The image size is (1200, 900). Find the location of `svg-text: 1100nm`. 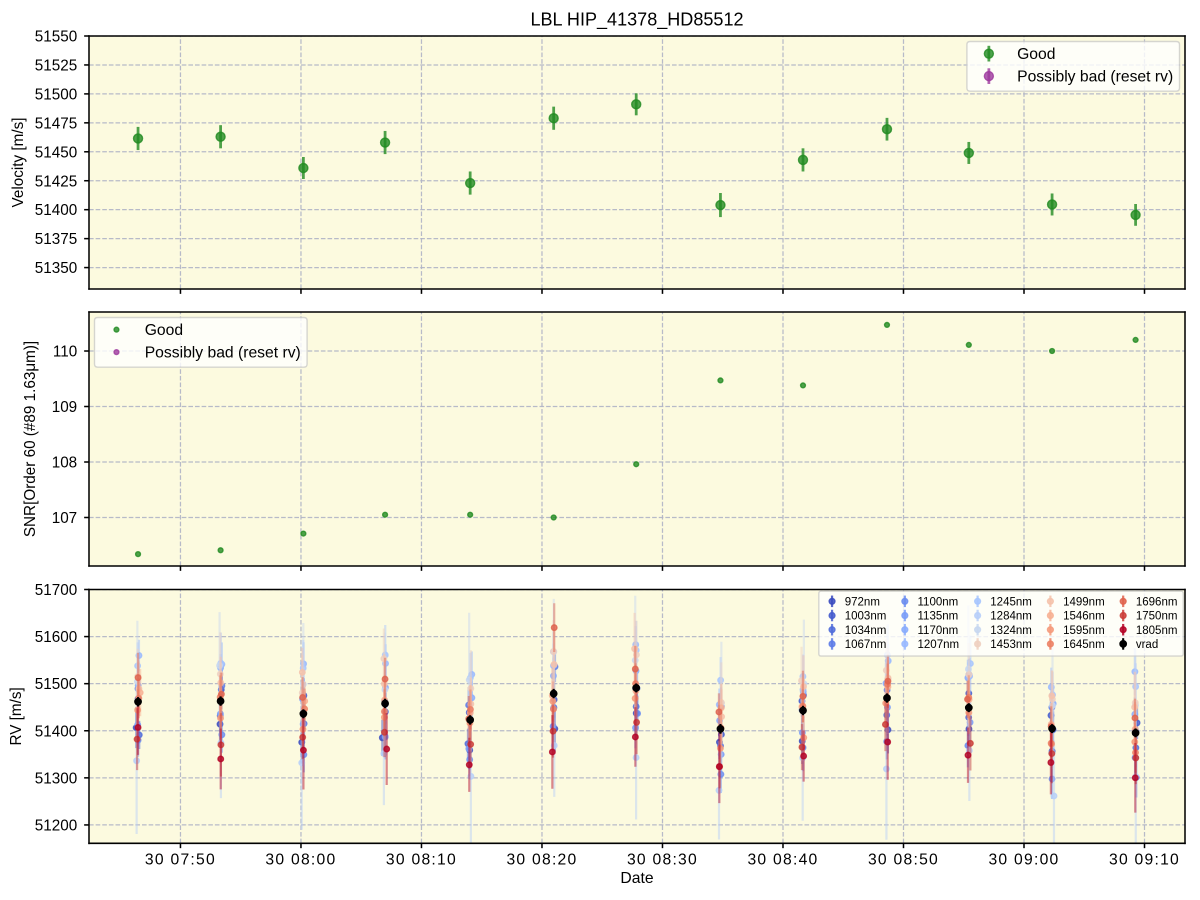

svg-text: 1100nm is located at coordinates (938, 602).